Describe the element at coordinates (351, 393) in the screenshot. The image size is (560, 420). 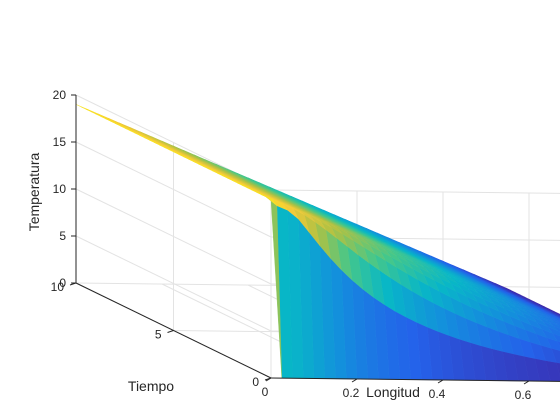
I see `x-tick-label: 0.2` at that location.